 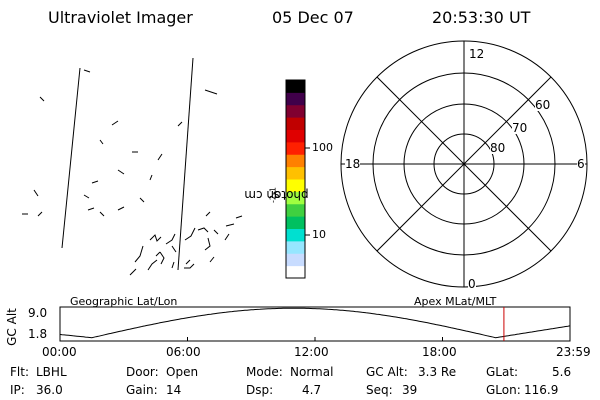 I want to click on polar-diagonal, so click(x=464, y=164).